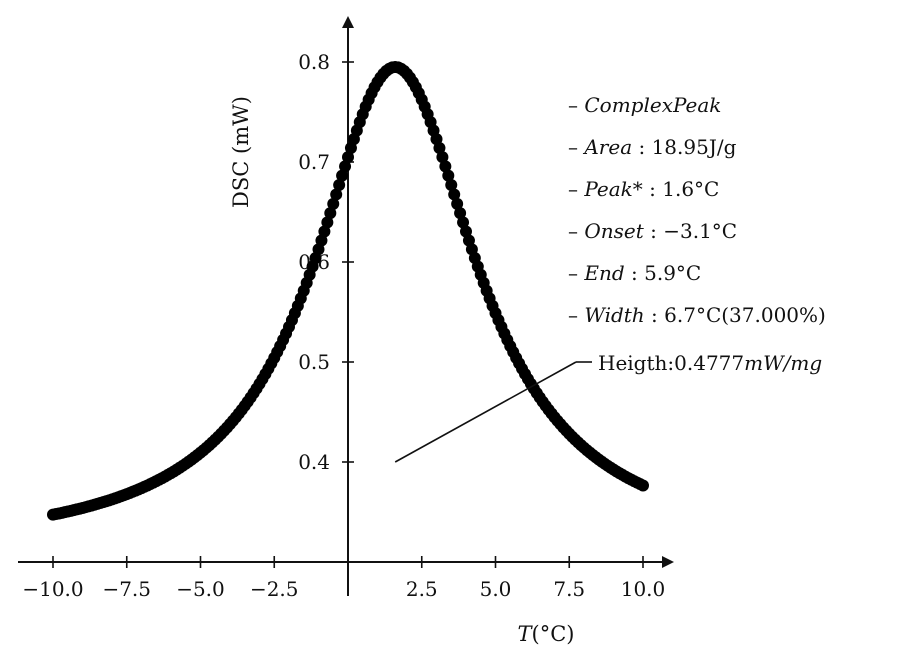 The width and height of the screenshot is (906, 649). I want to click on legend-entry: – ComplexPeak, so click(644, 105).